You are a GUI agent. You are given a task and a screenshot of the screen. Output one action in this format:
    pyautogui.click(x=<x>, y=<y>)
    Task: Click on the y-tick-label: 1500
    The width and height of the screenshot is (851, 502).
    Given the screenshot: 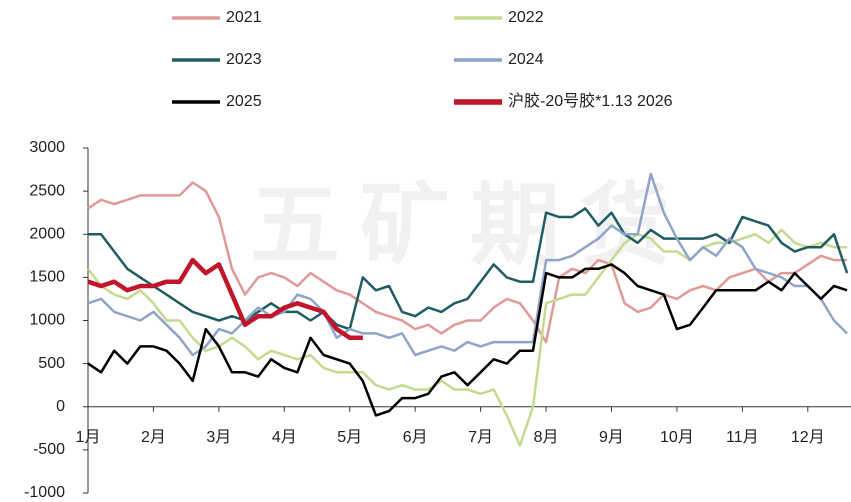 What is the action you would take?
    pyautogui.click(x=47, y=277)
    